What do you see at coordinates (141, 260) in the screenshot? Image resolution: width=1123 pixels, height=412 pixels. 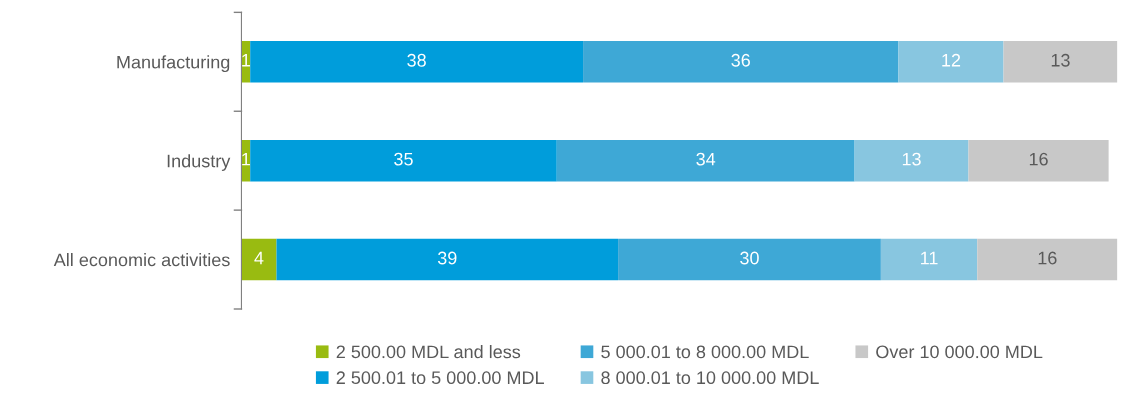 I see `y-tick-label: All economic activities` at bounding box center [141, 260].